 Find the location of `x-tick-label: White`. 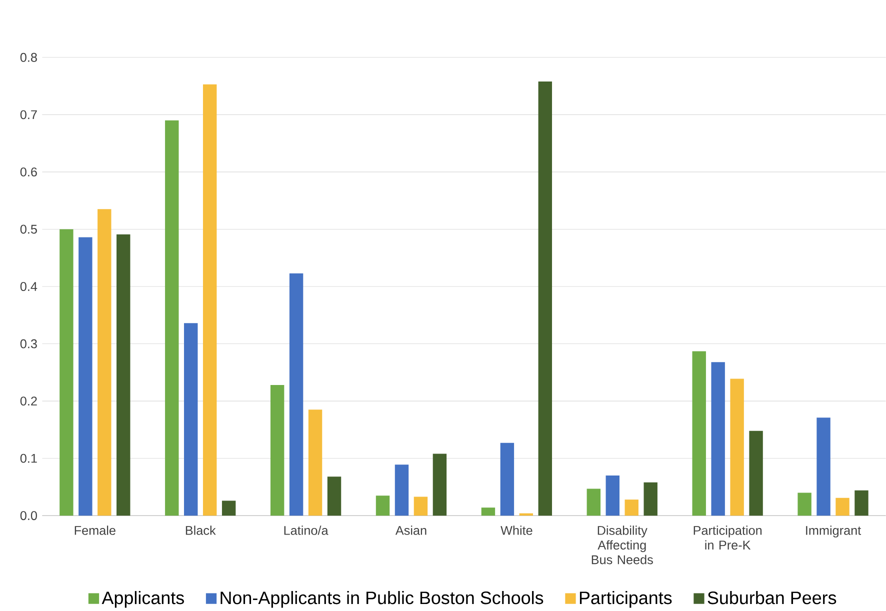

x-tick-label: White is located at coordinates (516, 530).